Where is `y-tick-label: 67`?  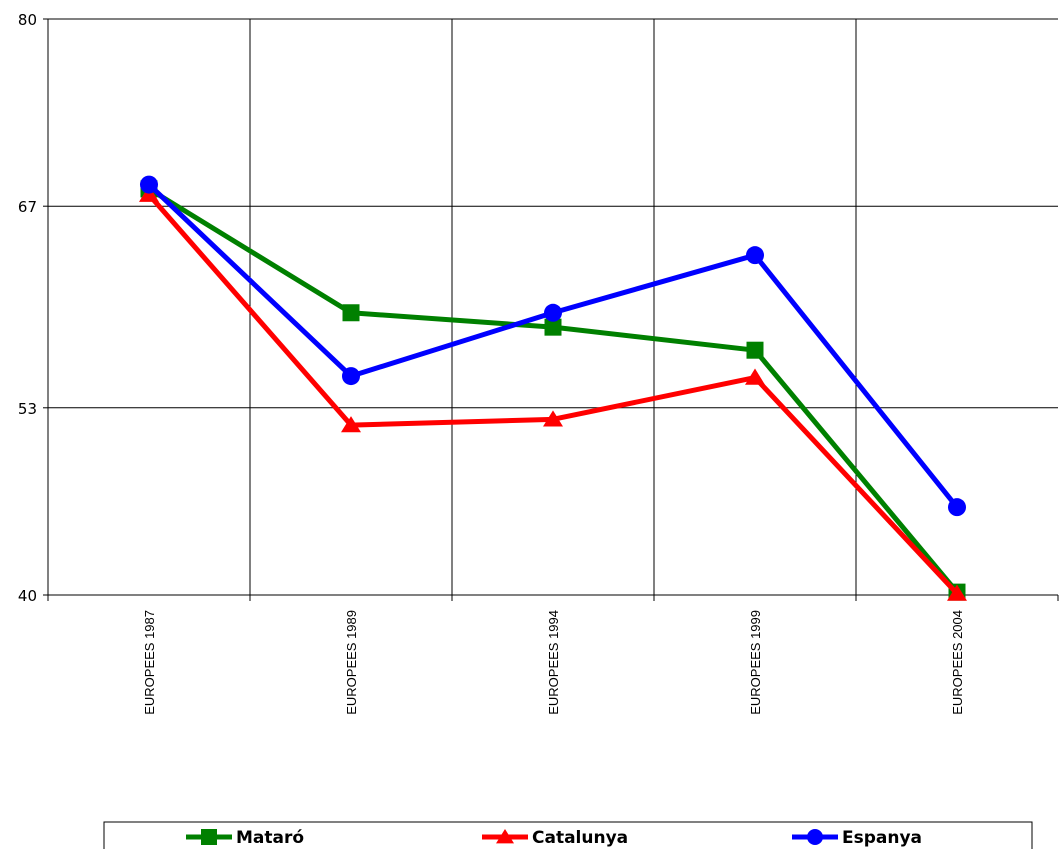
y-tick-label: 67 is located at coordinates (27, 207).